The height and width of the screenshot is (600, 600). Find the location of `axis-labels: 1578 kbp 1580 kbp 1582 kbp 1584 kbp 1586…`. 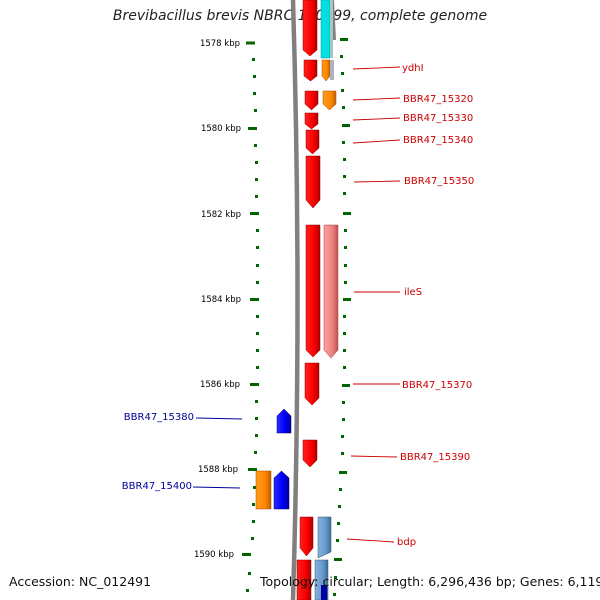

axis-labels: 1578 kbp 1580 kbp 1582 kbp 1584 kbp 1586… is located at coordinates (217, 299).